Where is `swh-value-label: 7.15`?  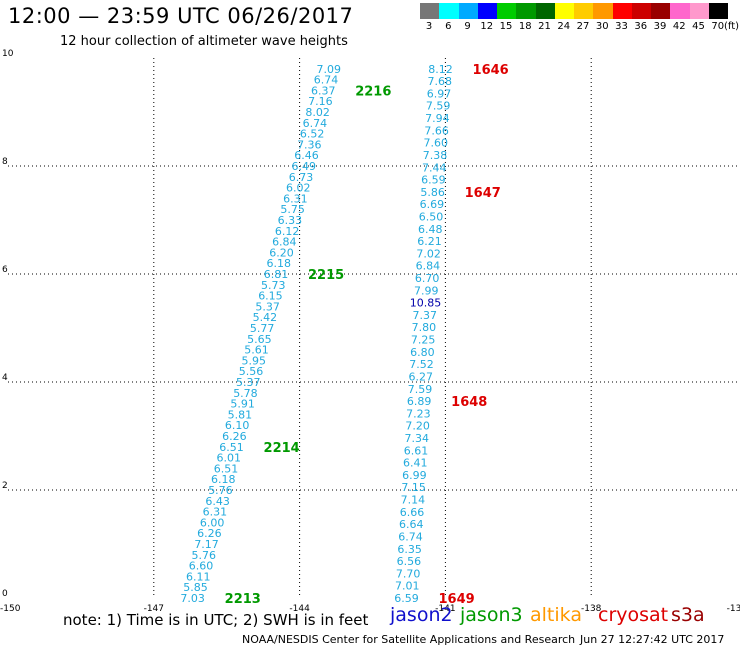 swh-value-label: 7.15 is located at coordinates (413, 487).